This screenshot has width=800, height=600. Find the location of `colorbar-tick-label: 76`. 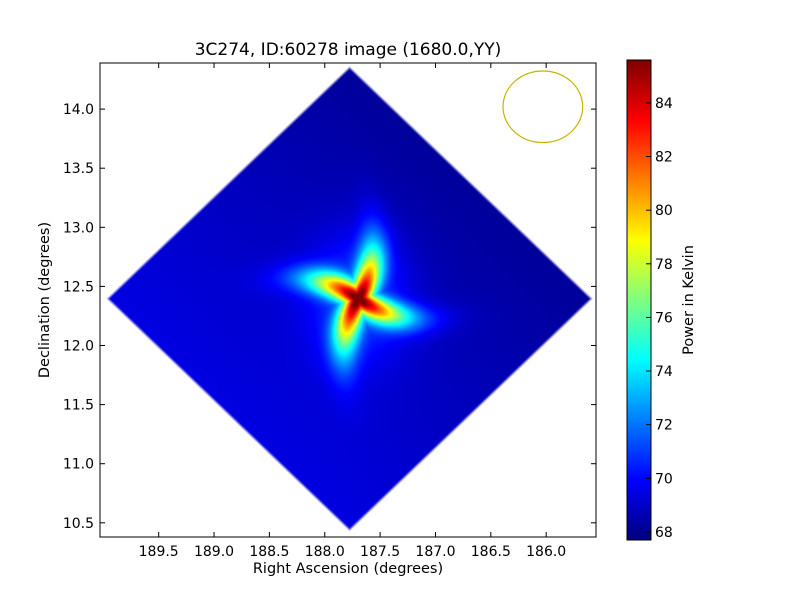

colorbar-tick-label: 76 is located at coordinates (664, 318).